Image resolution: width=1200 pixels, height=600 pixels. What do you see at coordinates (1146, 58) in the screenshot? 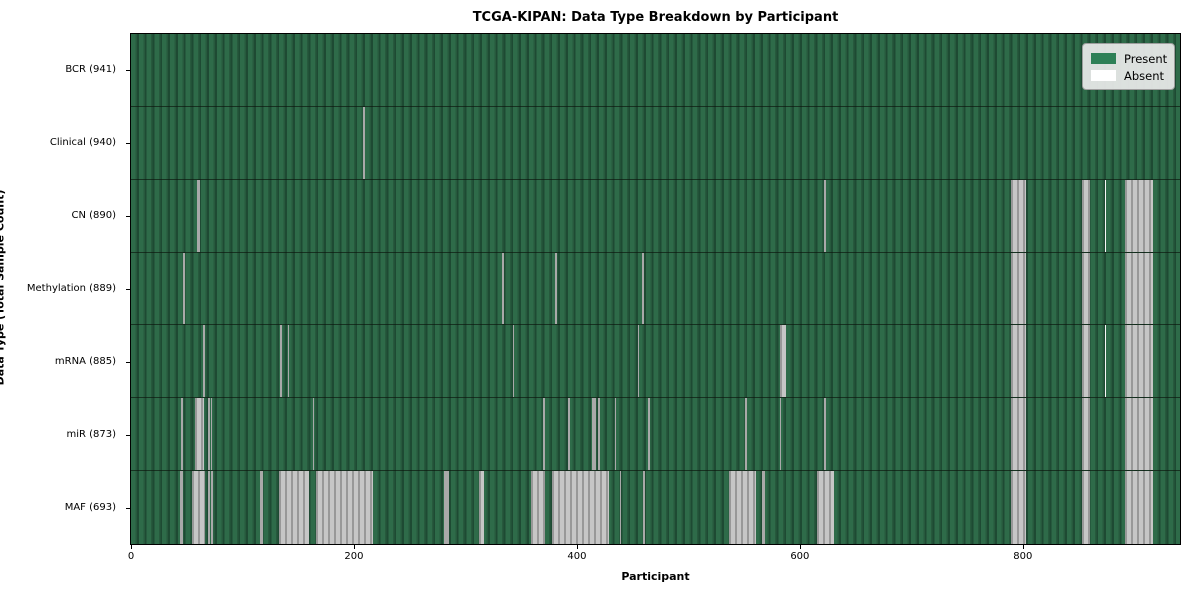
I see `legend-label-present: Present` at bounding box center [1146, 58].